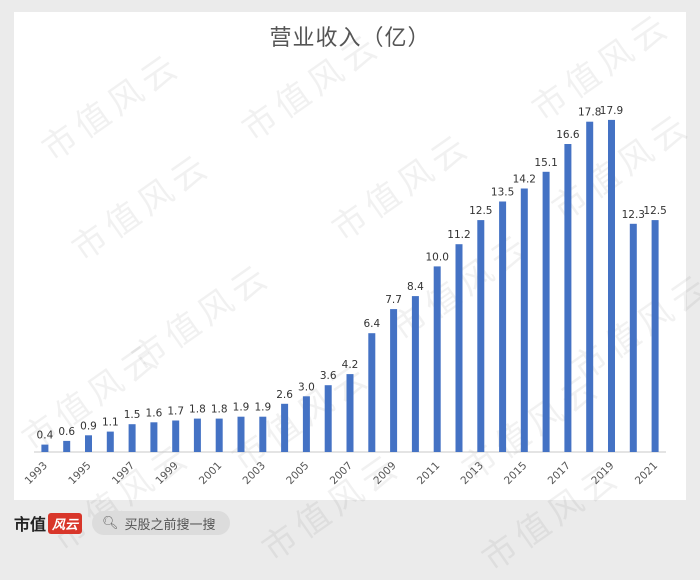 Image resolution: width=700 pixels, height=580 pixels. What do you see at coordinates (590, 286) in the screenshot?
I see `bar-2018` at bounding box center [590, 286].